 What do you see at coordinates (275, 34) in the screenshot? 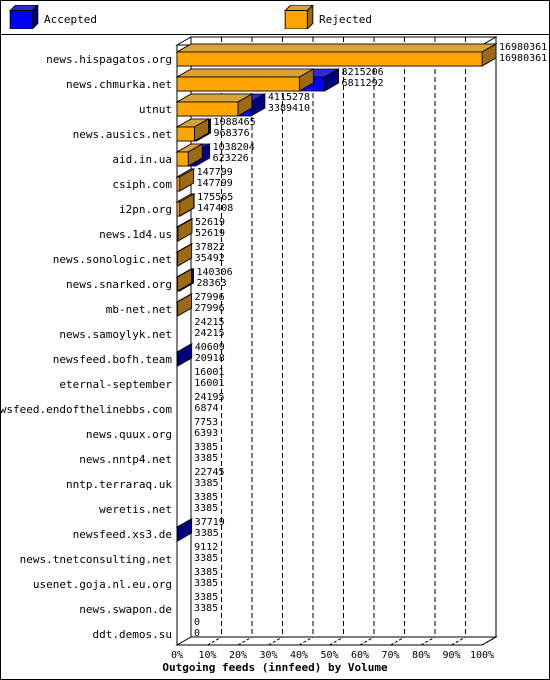
I see `legend-divider` at bounding box center [275, 34].